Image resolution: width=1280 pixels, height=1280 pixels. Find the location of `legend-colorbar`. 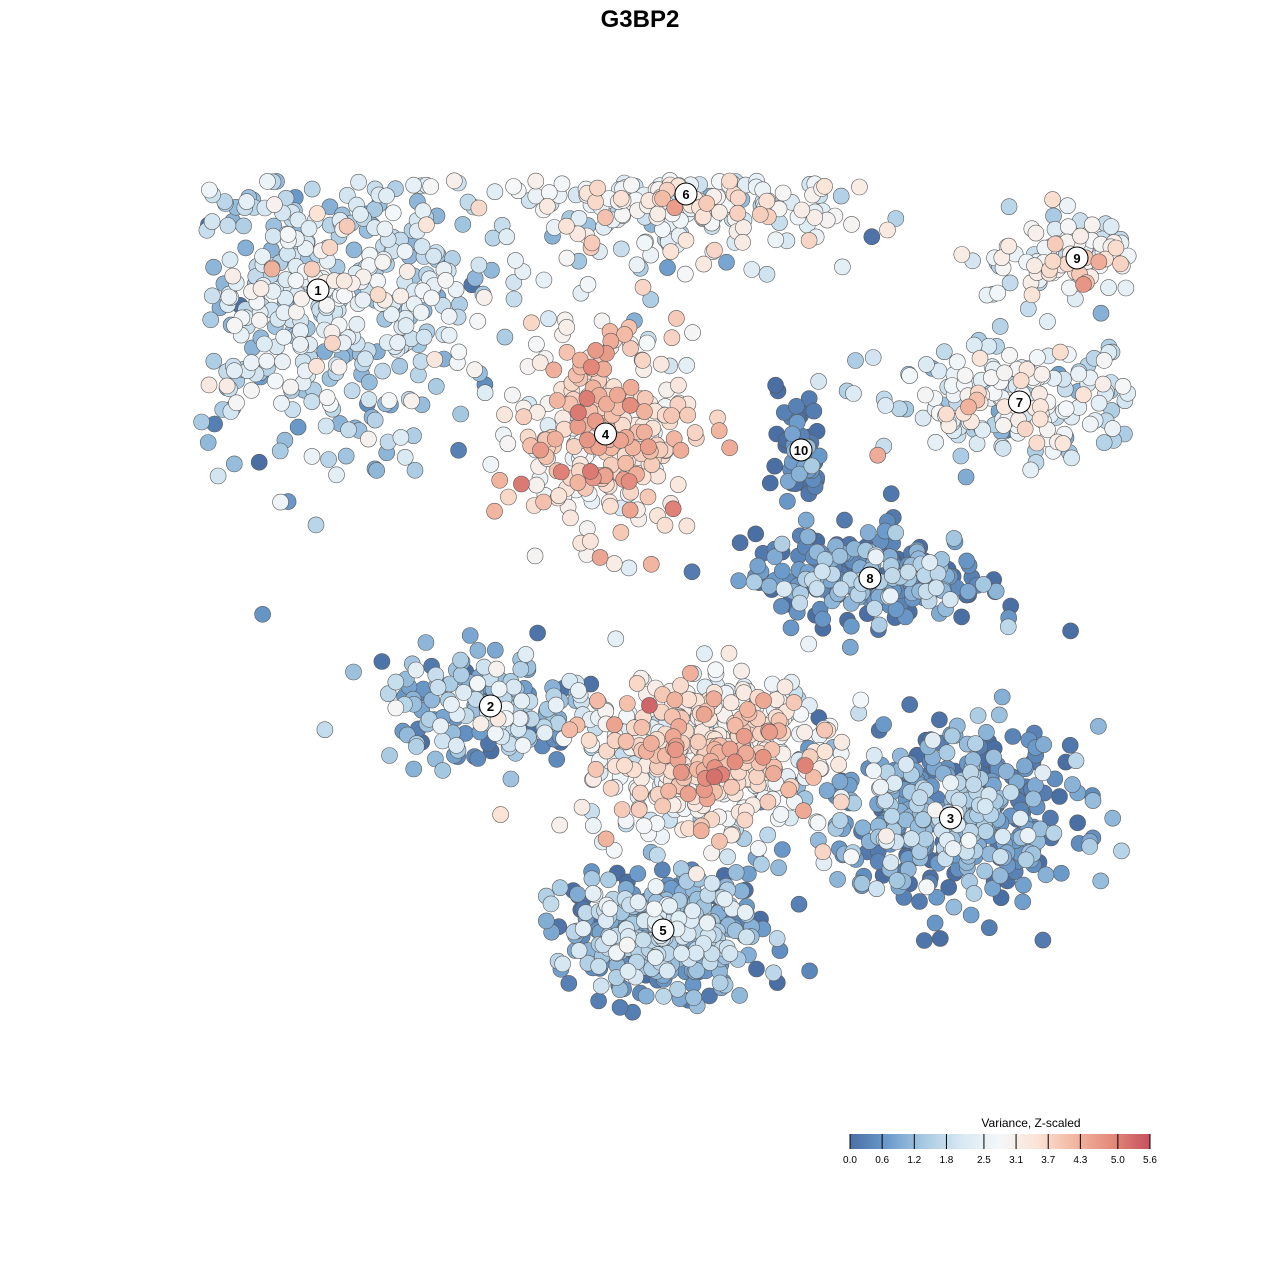

legend-colorbar is located at coordinates (1000, 1141).